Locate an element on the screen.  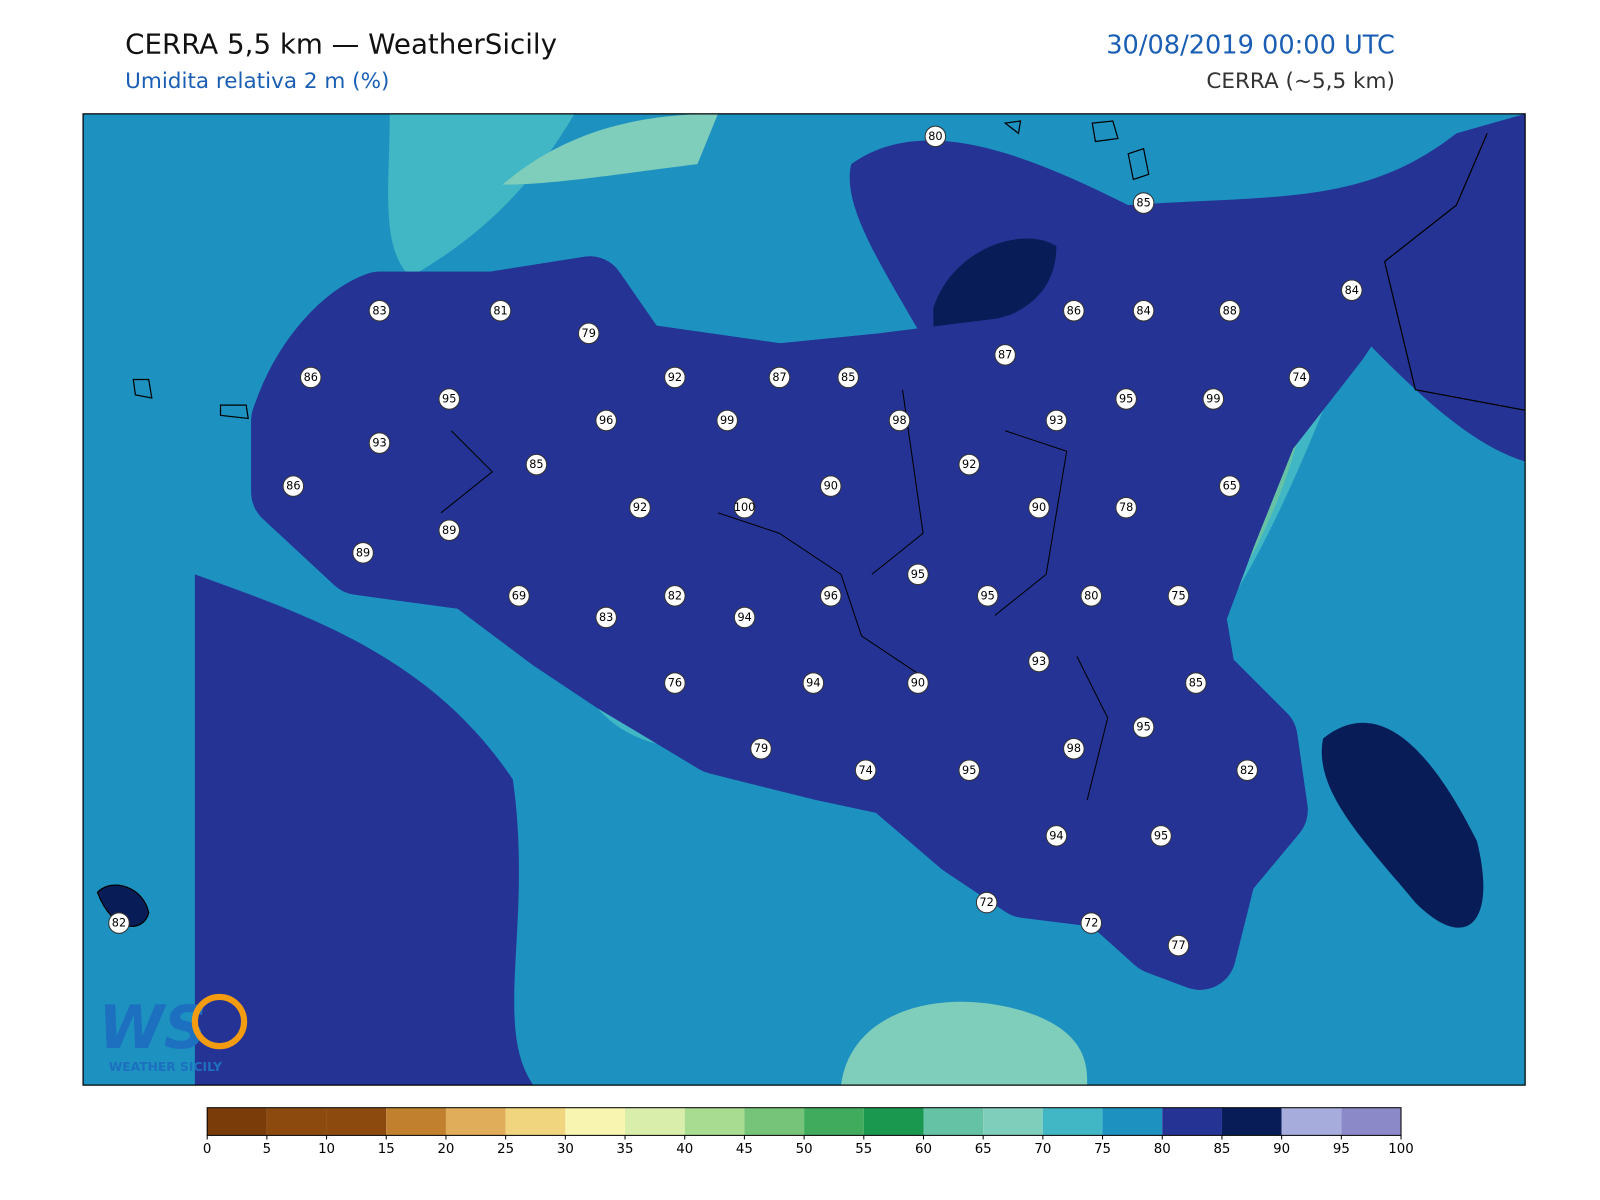
colorbar-tick-label: 70 is located at coordinates (1042, 1149).